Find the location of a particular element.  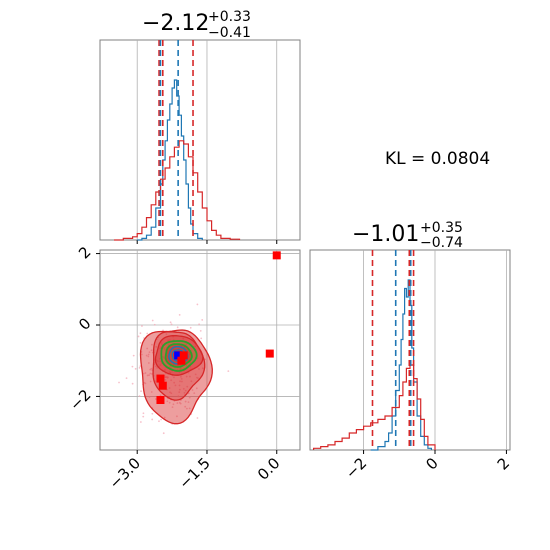

marginal-y-series-line is located at coordinates (401, 365).